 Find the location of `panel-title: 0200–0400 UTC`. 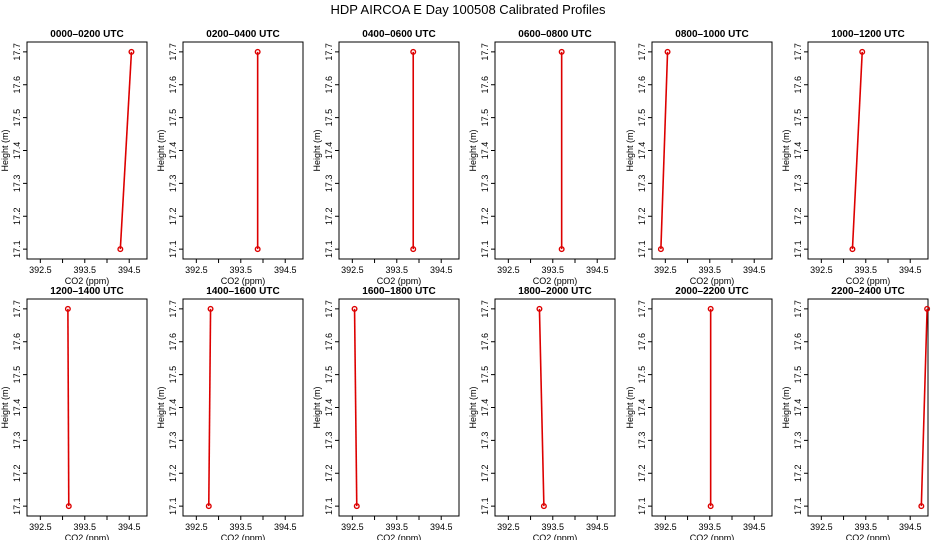

panel-title: 0200–0400 UTC is located at coordinates (242, 34).